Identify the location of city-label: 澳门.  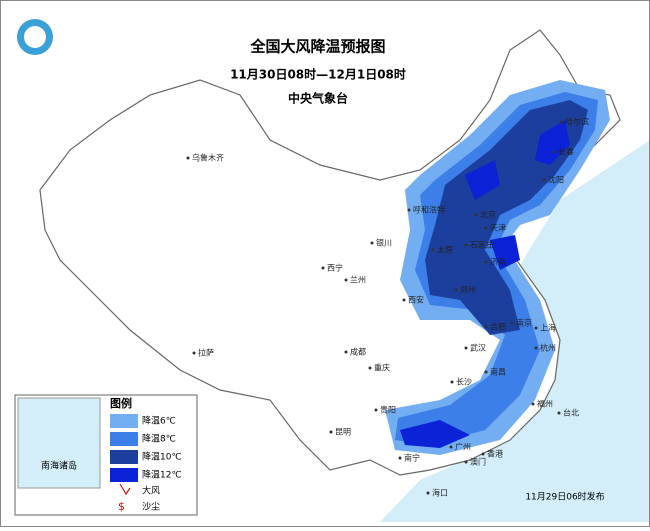
(478, 462).